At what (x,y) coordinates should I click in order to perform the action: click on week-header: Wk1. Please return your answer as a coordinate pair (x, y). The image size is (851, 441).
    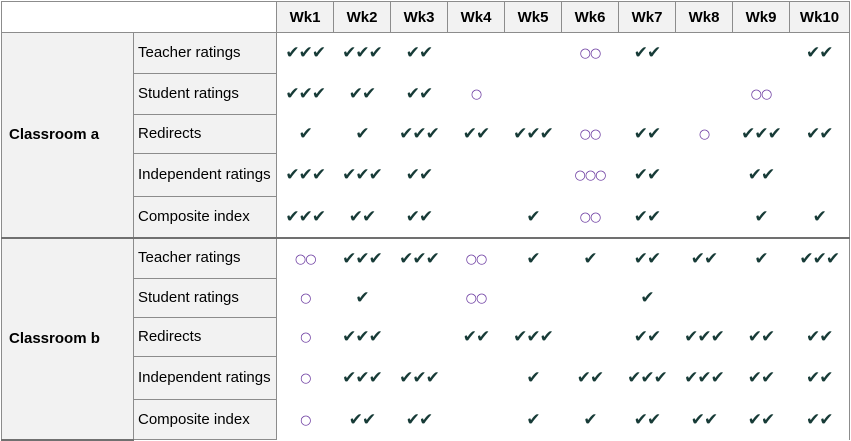
    Looking at the image, I should click on (305, 17).